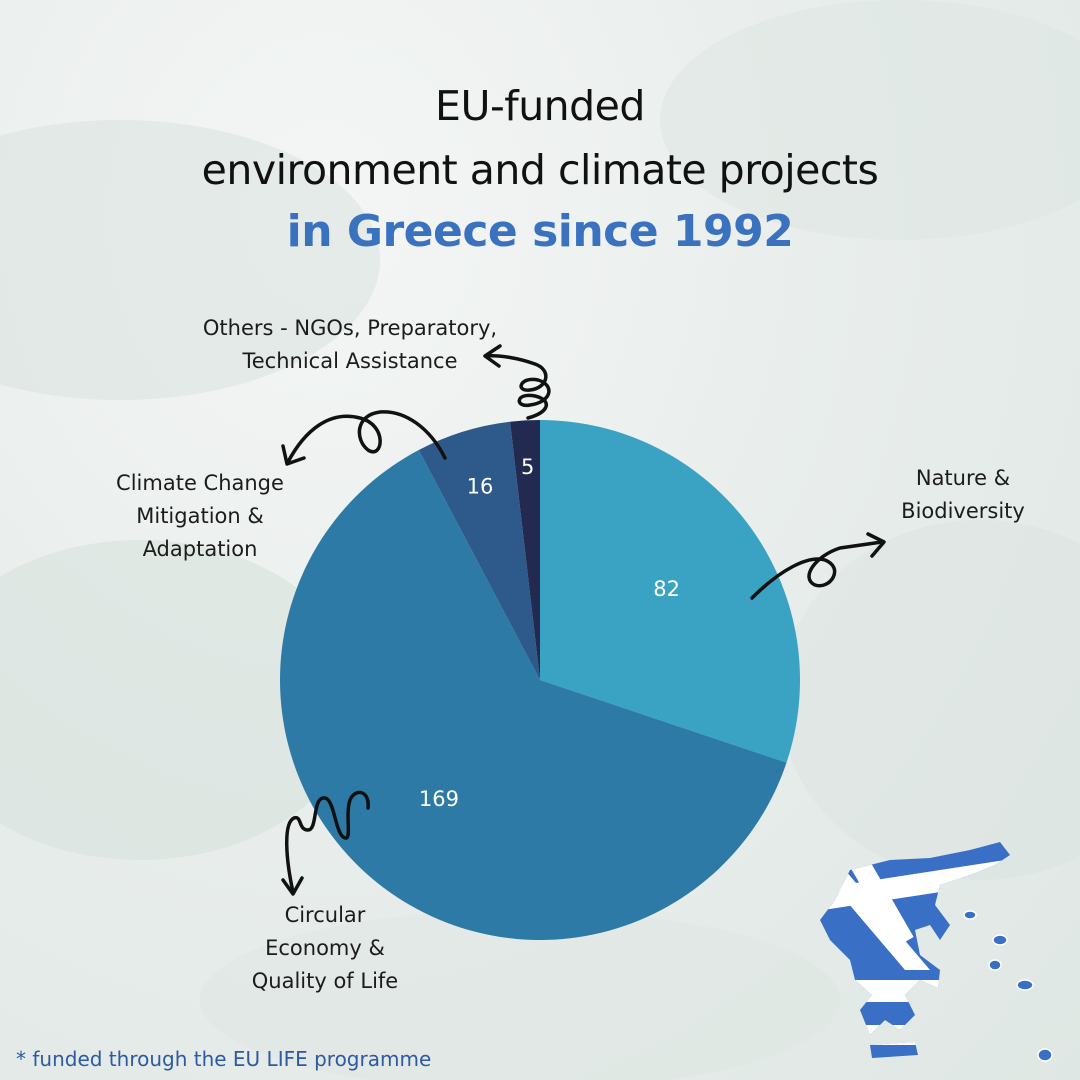 The height and width of the screenshot is (1080, 1080). I want to click on arrow-circular-head, so click(292, 886).